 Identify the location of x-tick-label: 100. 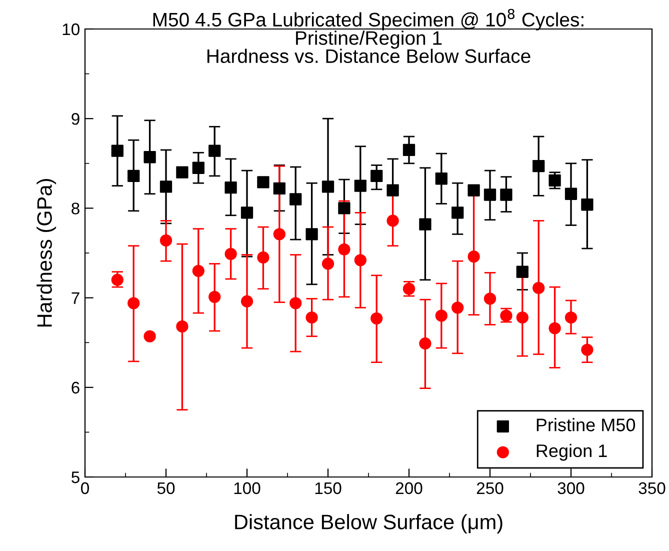
(247, 488).